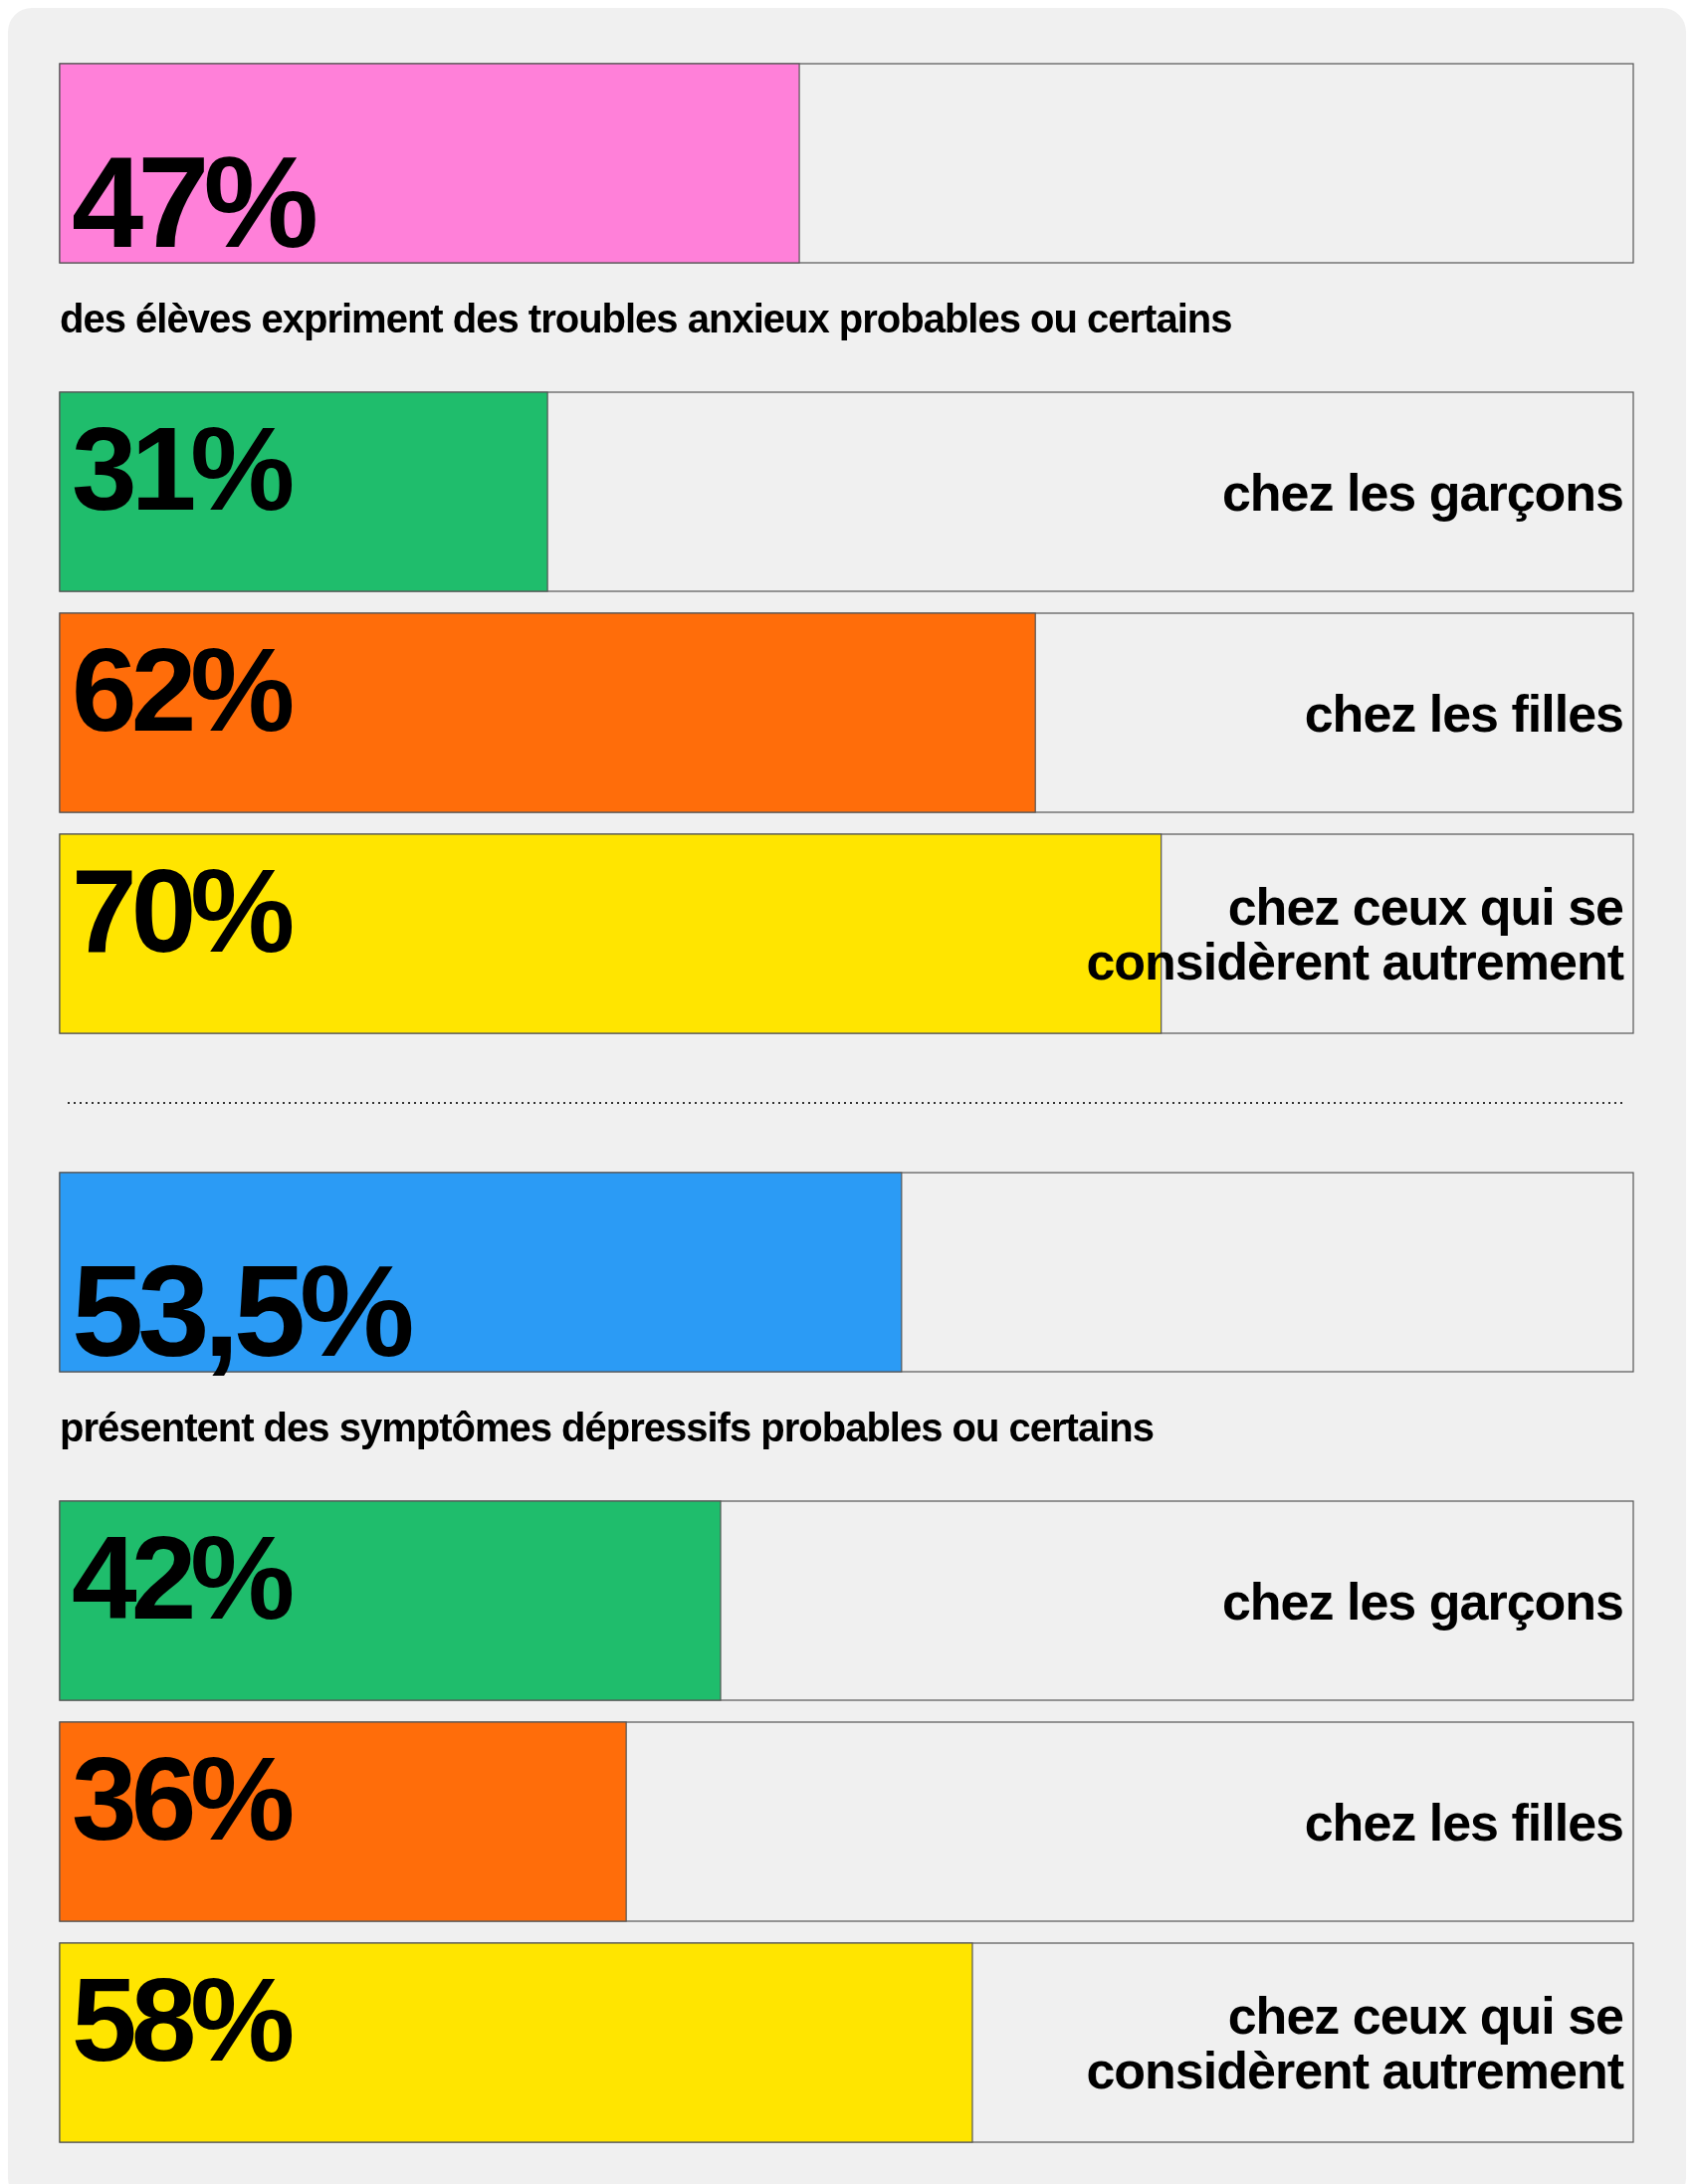  What do you see at coordinates (607, 1427) in the screenshot?
I see `category-label: présentent des symptômes dépressifs probables ou certains` at bounding box center [607, 1427].